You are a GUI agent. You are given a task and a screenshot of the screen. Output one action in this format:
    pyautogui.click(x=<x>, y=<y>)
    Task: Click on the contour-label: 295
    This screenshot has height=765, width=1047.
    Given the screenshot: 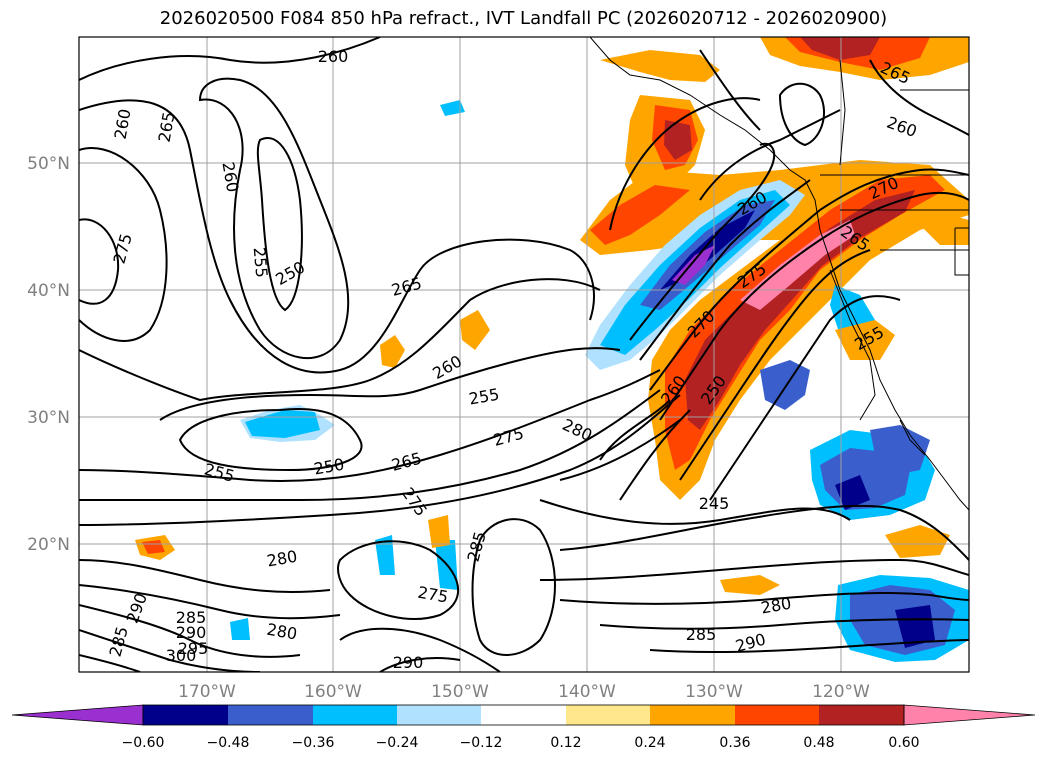 What is the action you would take?
    pyautogui.click(x=193, y=648)
    